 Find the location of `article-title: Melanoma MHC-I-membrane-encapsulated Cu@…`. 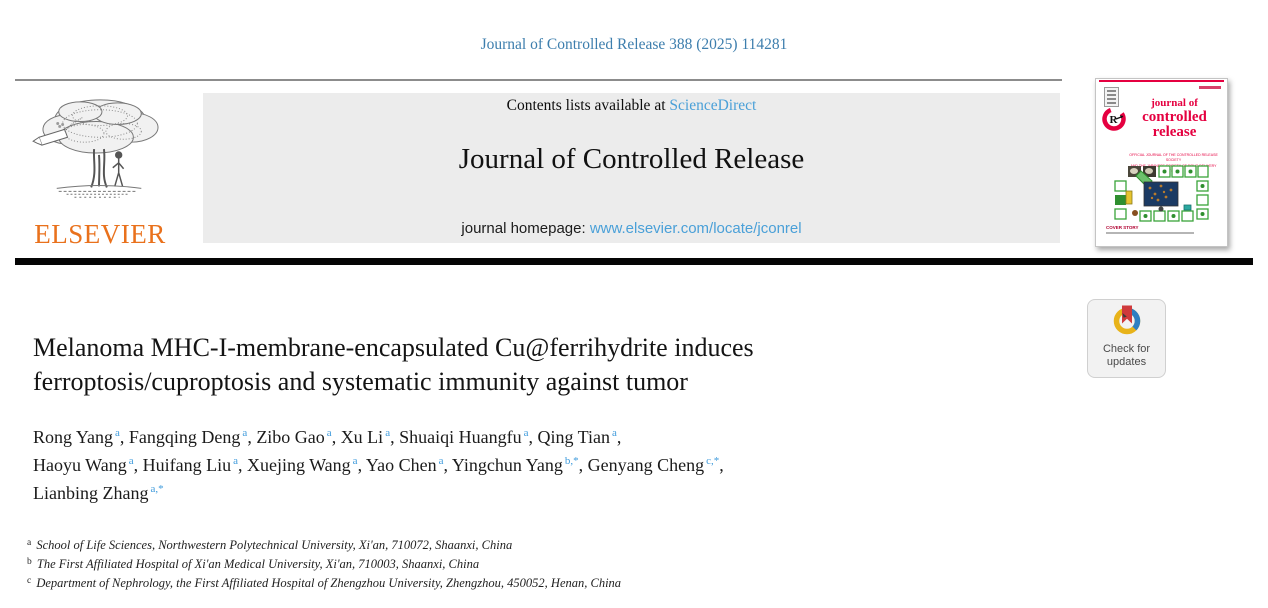

article-title: Melanoma MHC-I-membrane-encapsulated Cu@… is located at coordinates (393, 365).